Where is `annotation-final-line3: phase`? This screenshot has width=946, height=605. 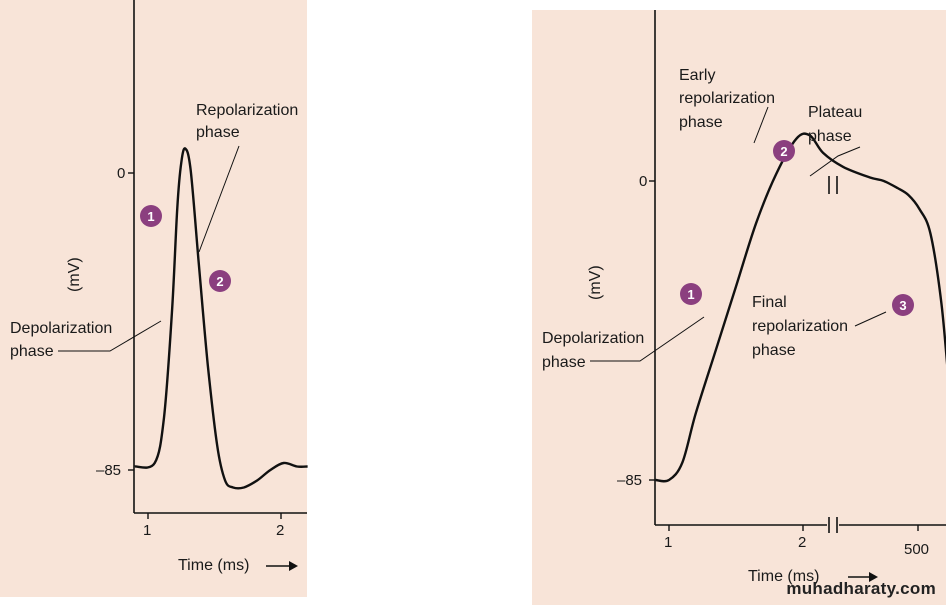
annotation-final-line3: phase is located at coordinates (774, 350).